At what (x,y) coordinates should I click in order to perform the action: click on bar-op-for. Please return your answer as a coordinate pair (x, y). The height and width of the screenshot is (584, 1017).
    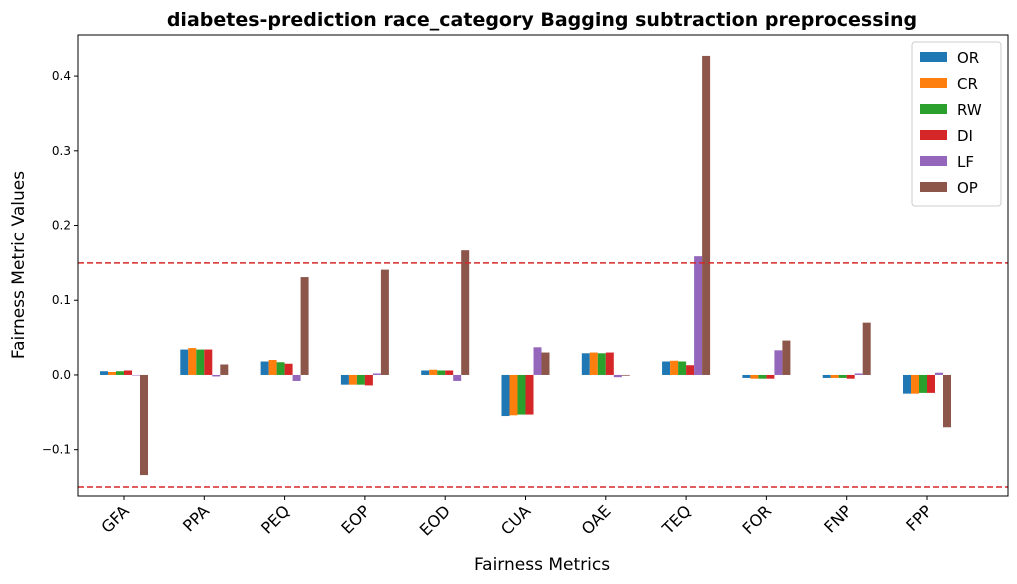
    Looking at the image, I should click on (786, 357).